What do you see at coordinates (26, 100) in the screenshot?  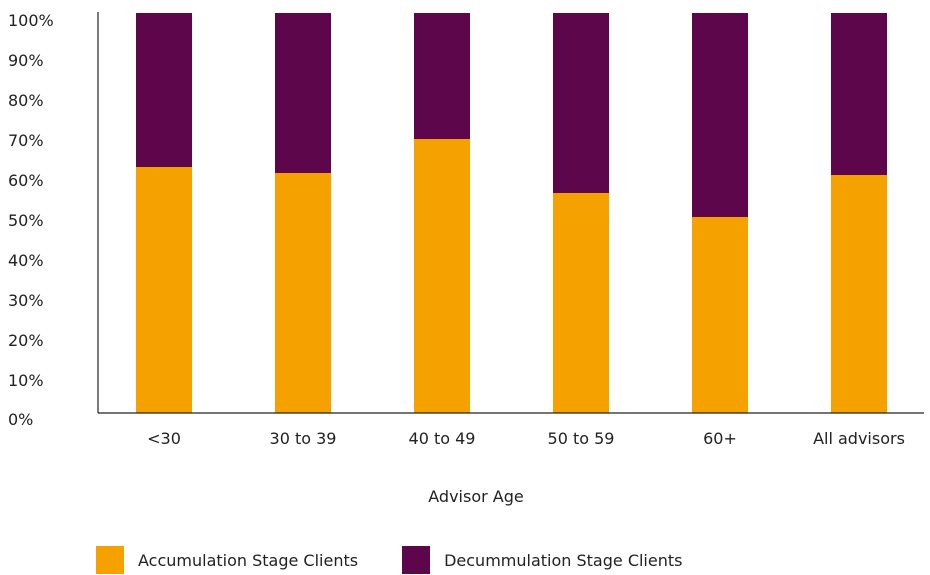 I see `y-tick-label: 80%` at bounding box center [26, 100].